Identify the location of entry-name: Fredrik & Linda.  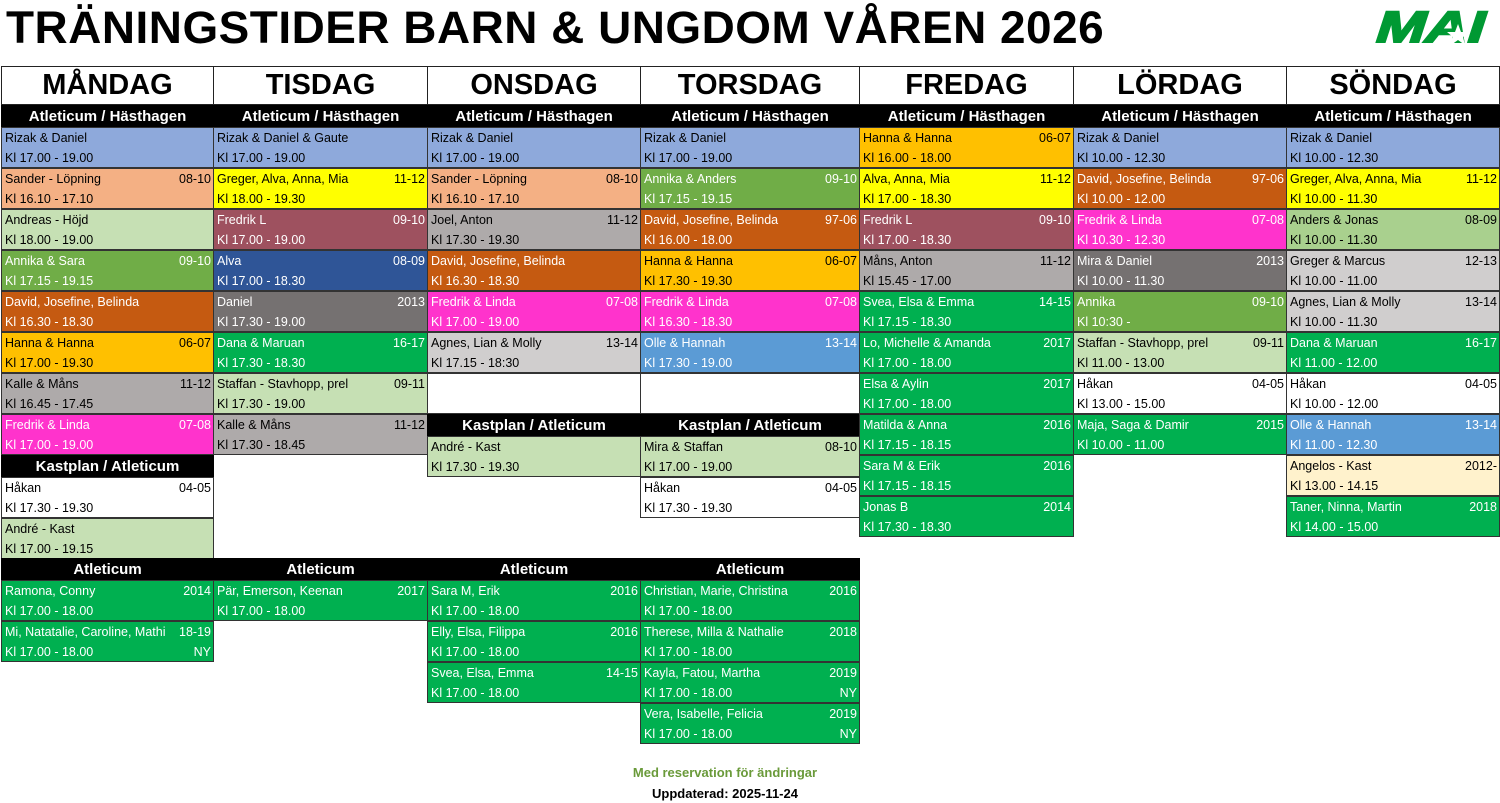
(1119, 220).